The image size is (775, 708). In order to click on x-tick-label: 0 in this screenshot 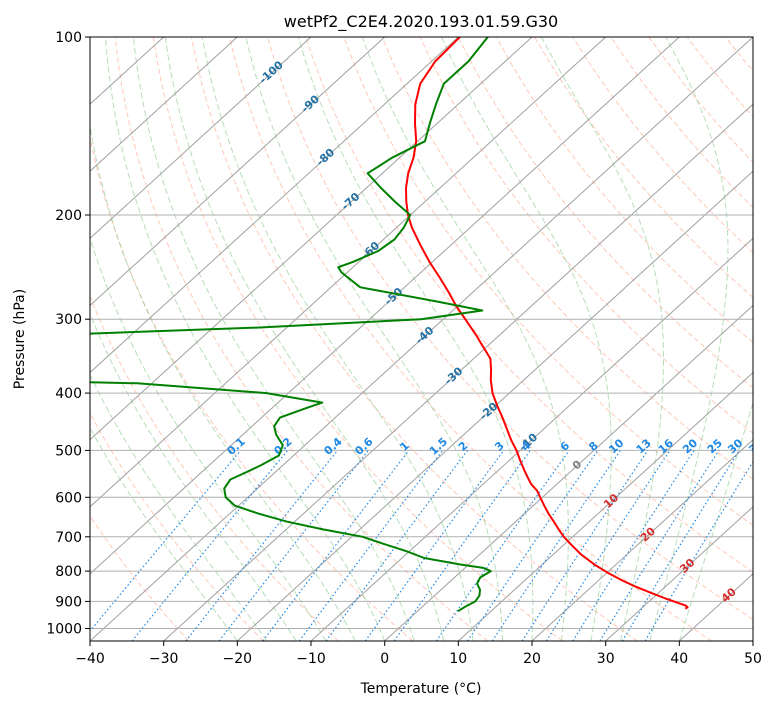, I will do `click(384, 659)`.